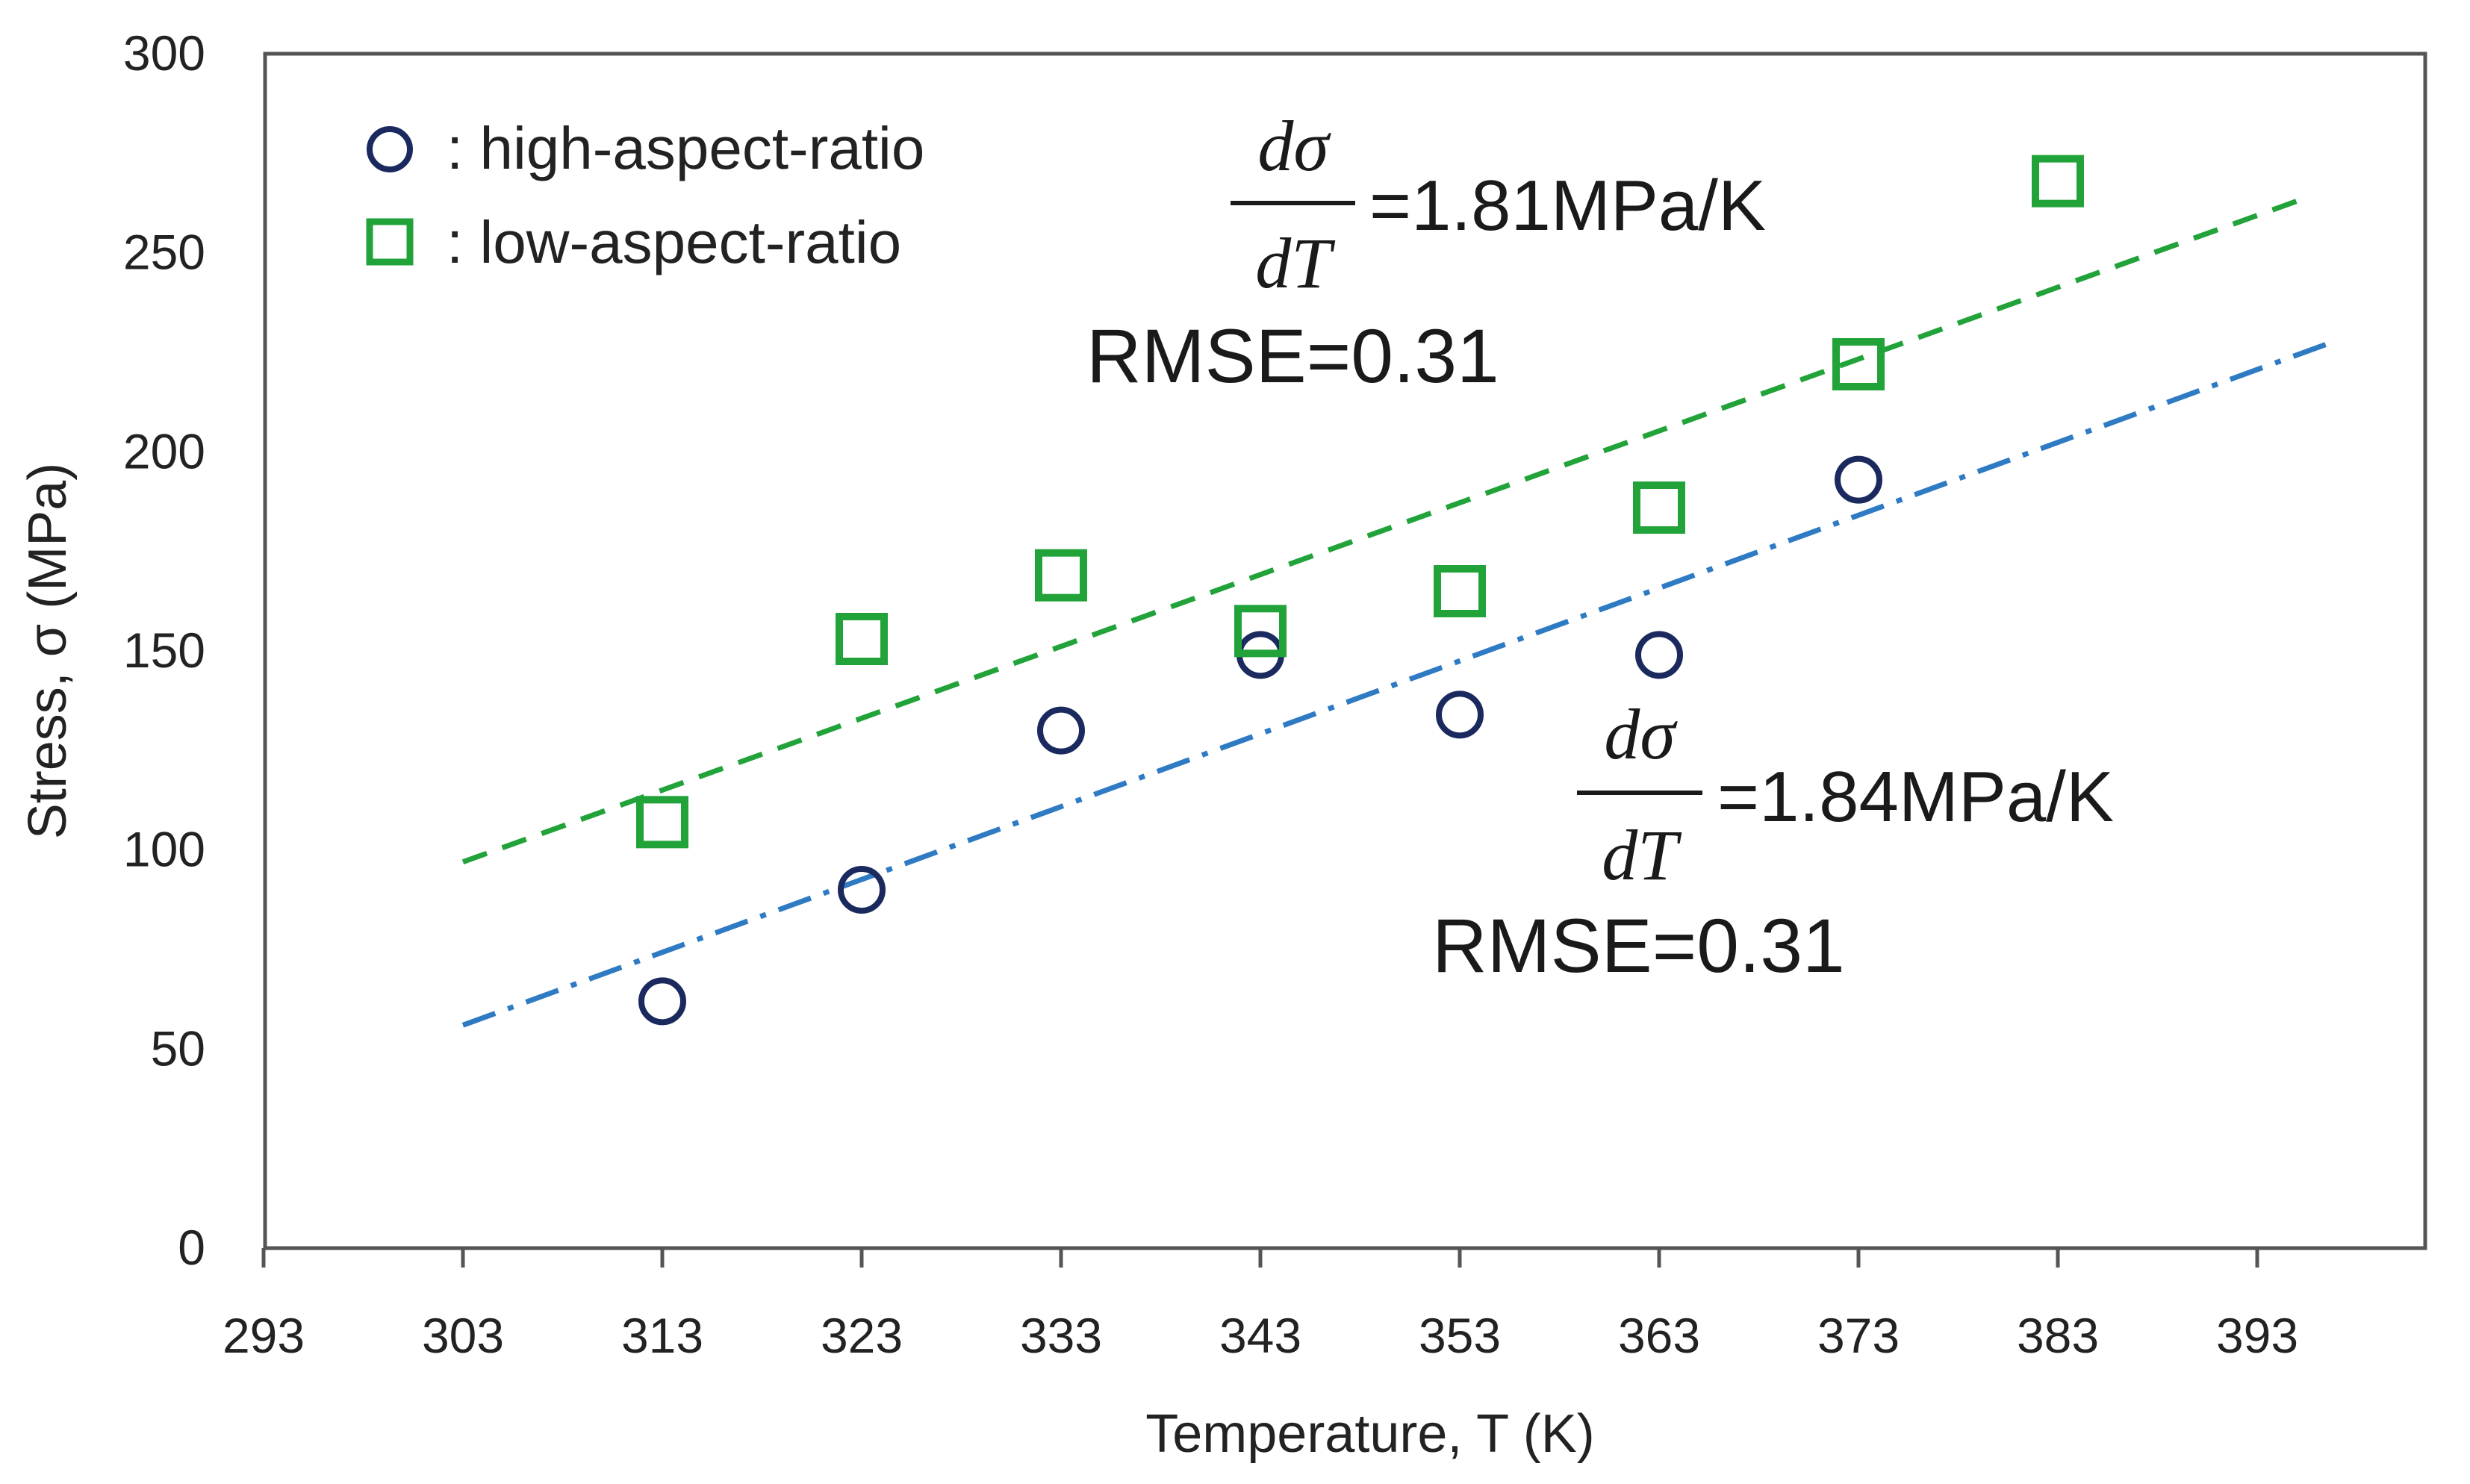  I want to click on y-tick-label: 0, so click(191, 1247).